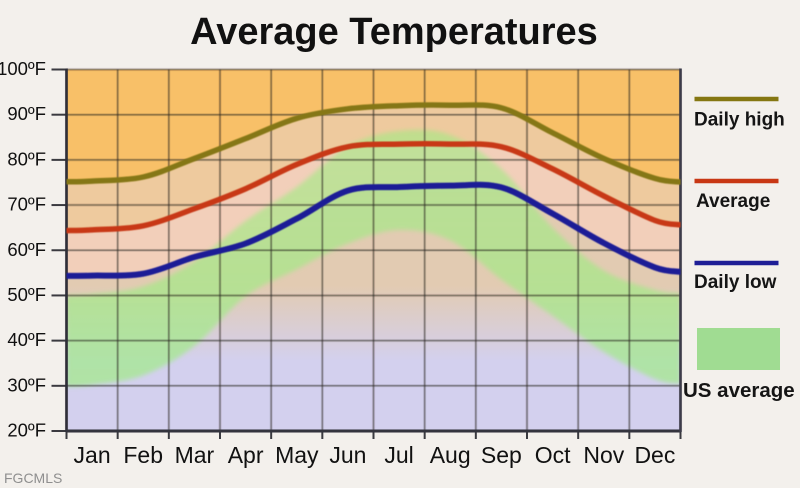 The width and height of the screenshot is (800, 488). What do you see at coordinates (26, 249) in the screenshot?
I see `svg-text: 60ºF` at bounding box center [26, 249].